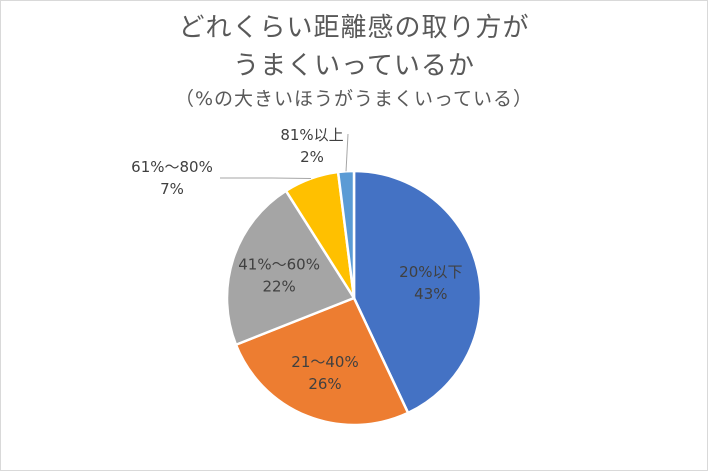 The image size is (708, 471). Describe the element at coordinates (430, 272) in the screenshot. I see `slice-label-0: 20%以下` at that location.